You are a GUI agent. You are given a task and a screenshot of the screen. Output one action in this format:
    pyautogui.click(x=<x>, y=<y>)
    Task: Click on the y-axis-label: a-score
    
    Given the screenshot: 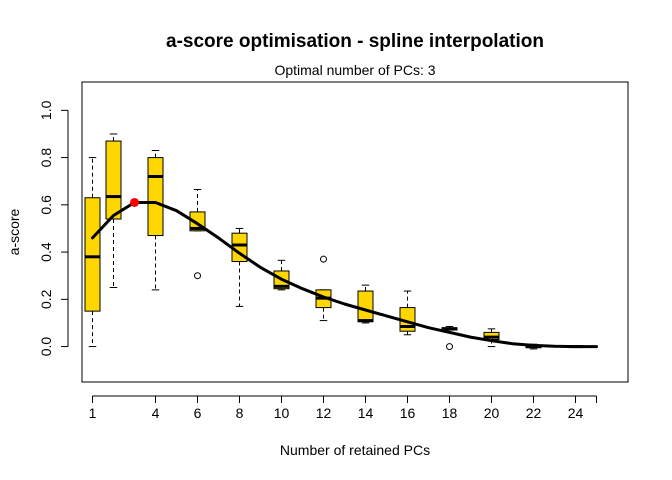 What is the action you would take?
    pyautogui.click(x=14, y=231)
    